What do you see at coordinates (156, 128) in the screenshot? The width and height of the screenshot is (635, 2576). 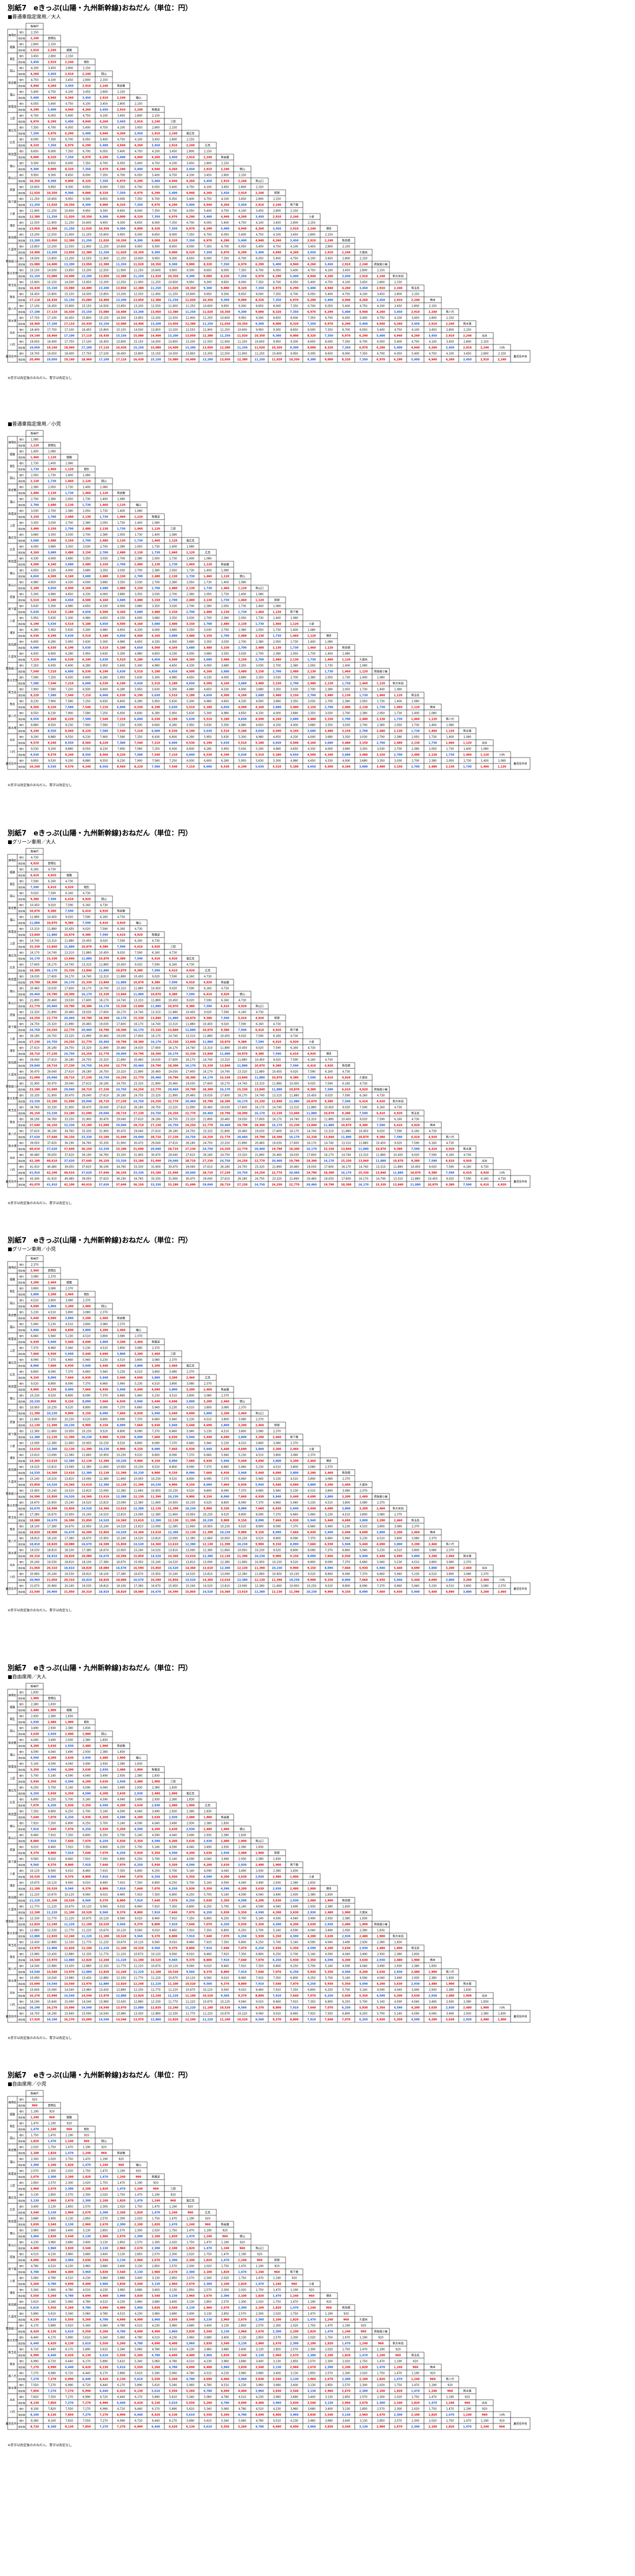 I see `fare-cell: 2,800` at bounding box center [156, 128].